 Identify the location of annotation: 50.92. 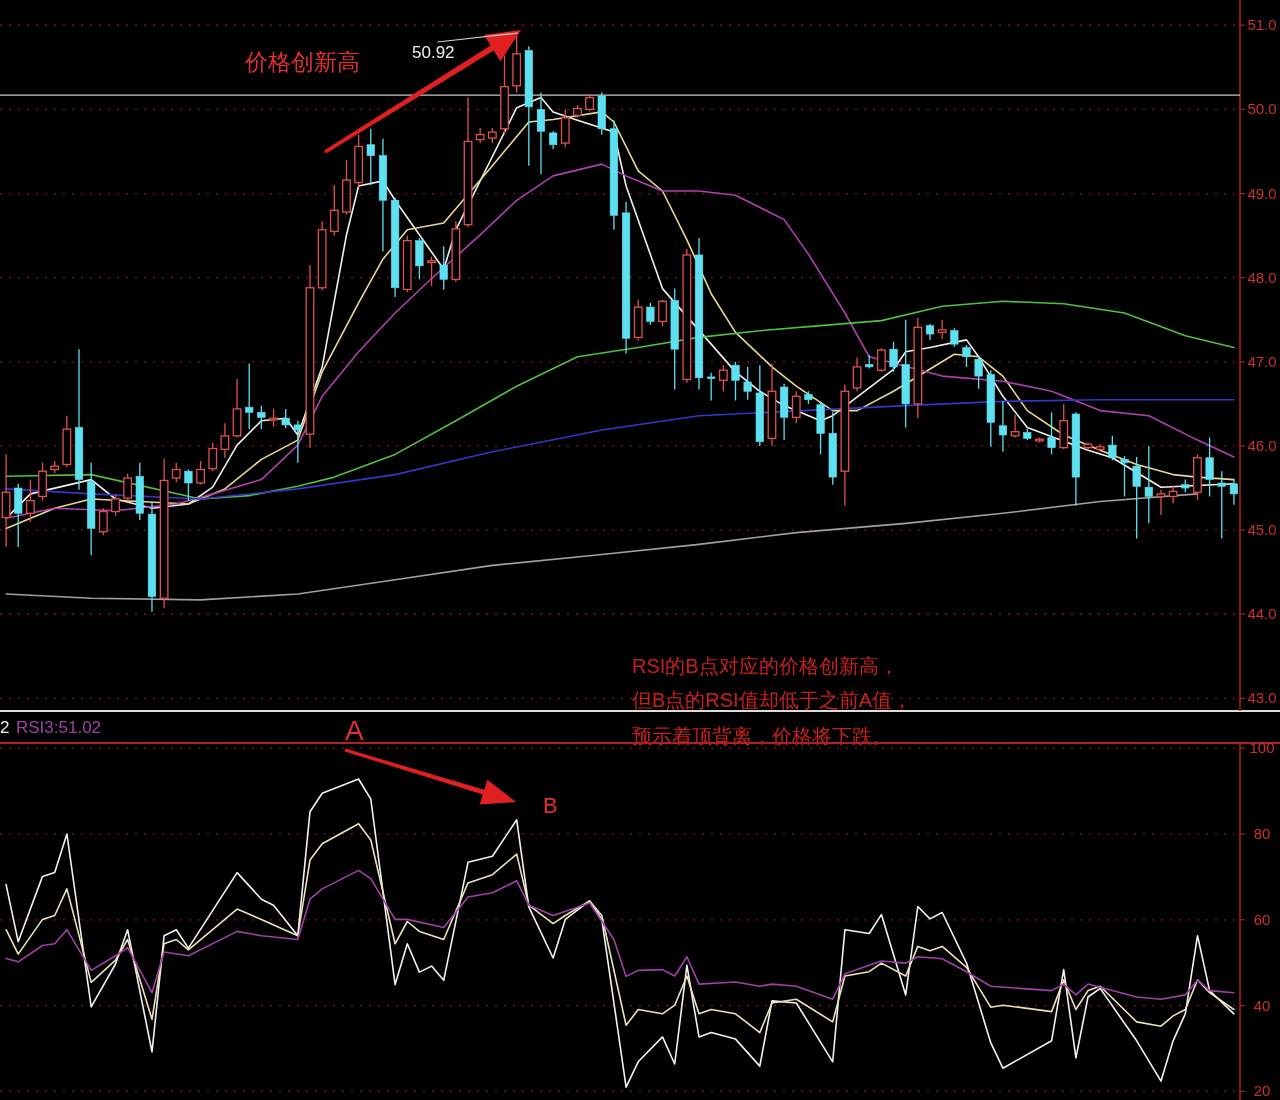
(433, 52).